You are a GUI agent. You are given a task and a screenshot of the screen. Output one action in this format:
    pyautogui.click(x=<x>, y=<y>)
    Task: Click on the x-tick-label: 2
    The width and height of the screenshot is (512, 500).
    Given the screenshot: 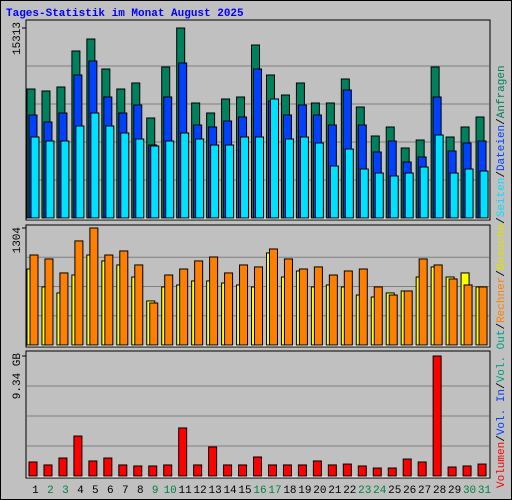 What is the action you would take?
    pyautogui.click(x=50, y=491)
    